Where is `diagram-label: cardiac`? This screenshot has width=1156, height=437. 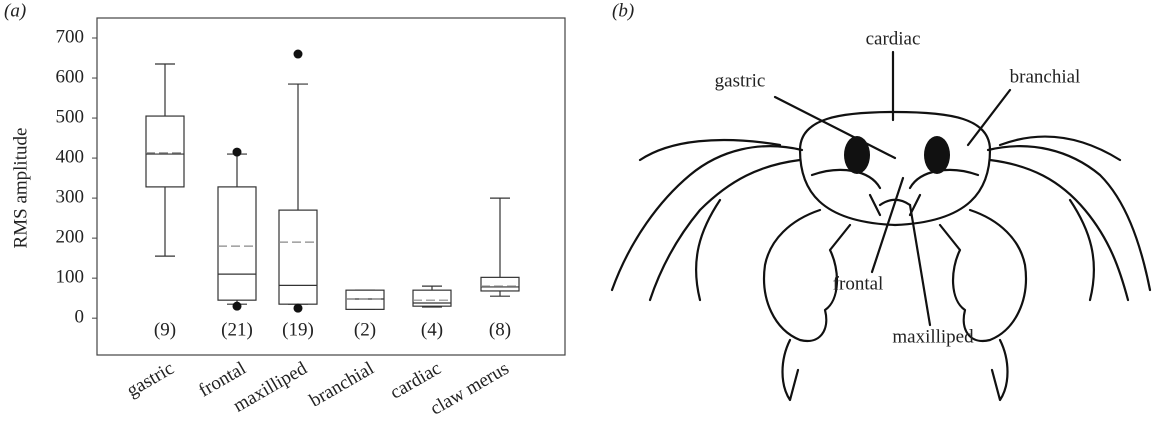 diagram-label: cardiac is located at coordinates (893, 38).